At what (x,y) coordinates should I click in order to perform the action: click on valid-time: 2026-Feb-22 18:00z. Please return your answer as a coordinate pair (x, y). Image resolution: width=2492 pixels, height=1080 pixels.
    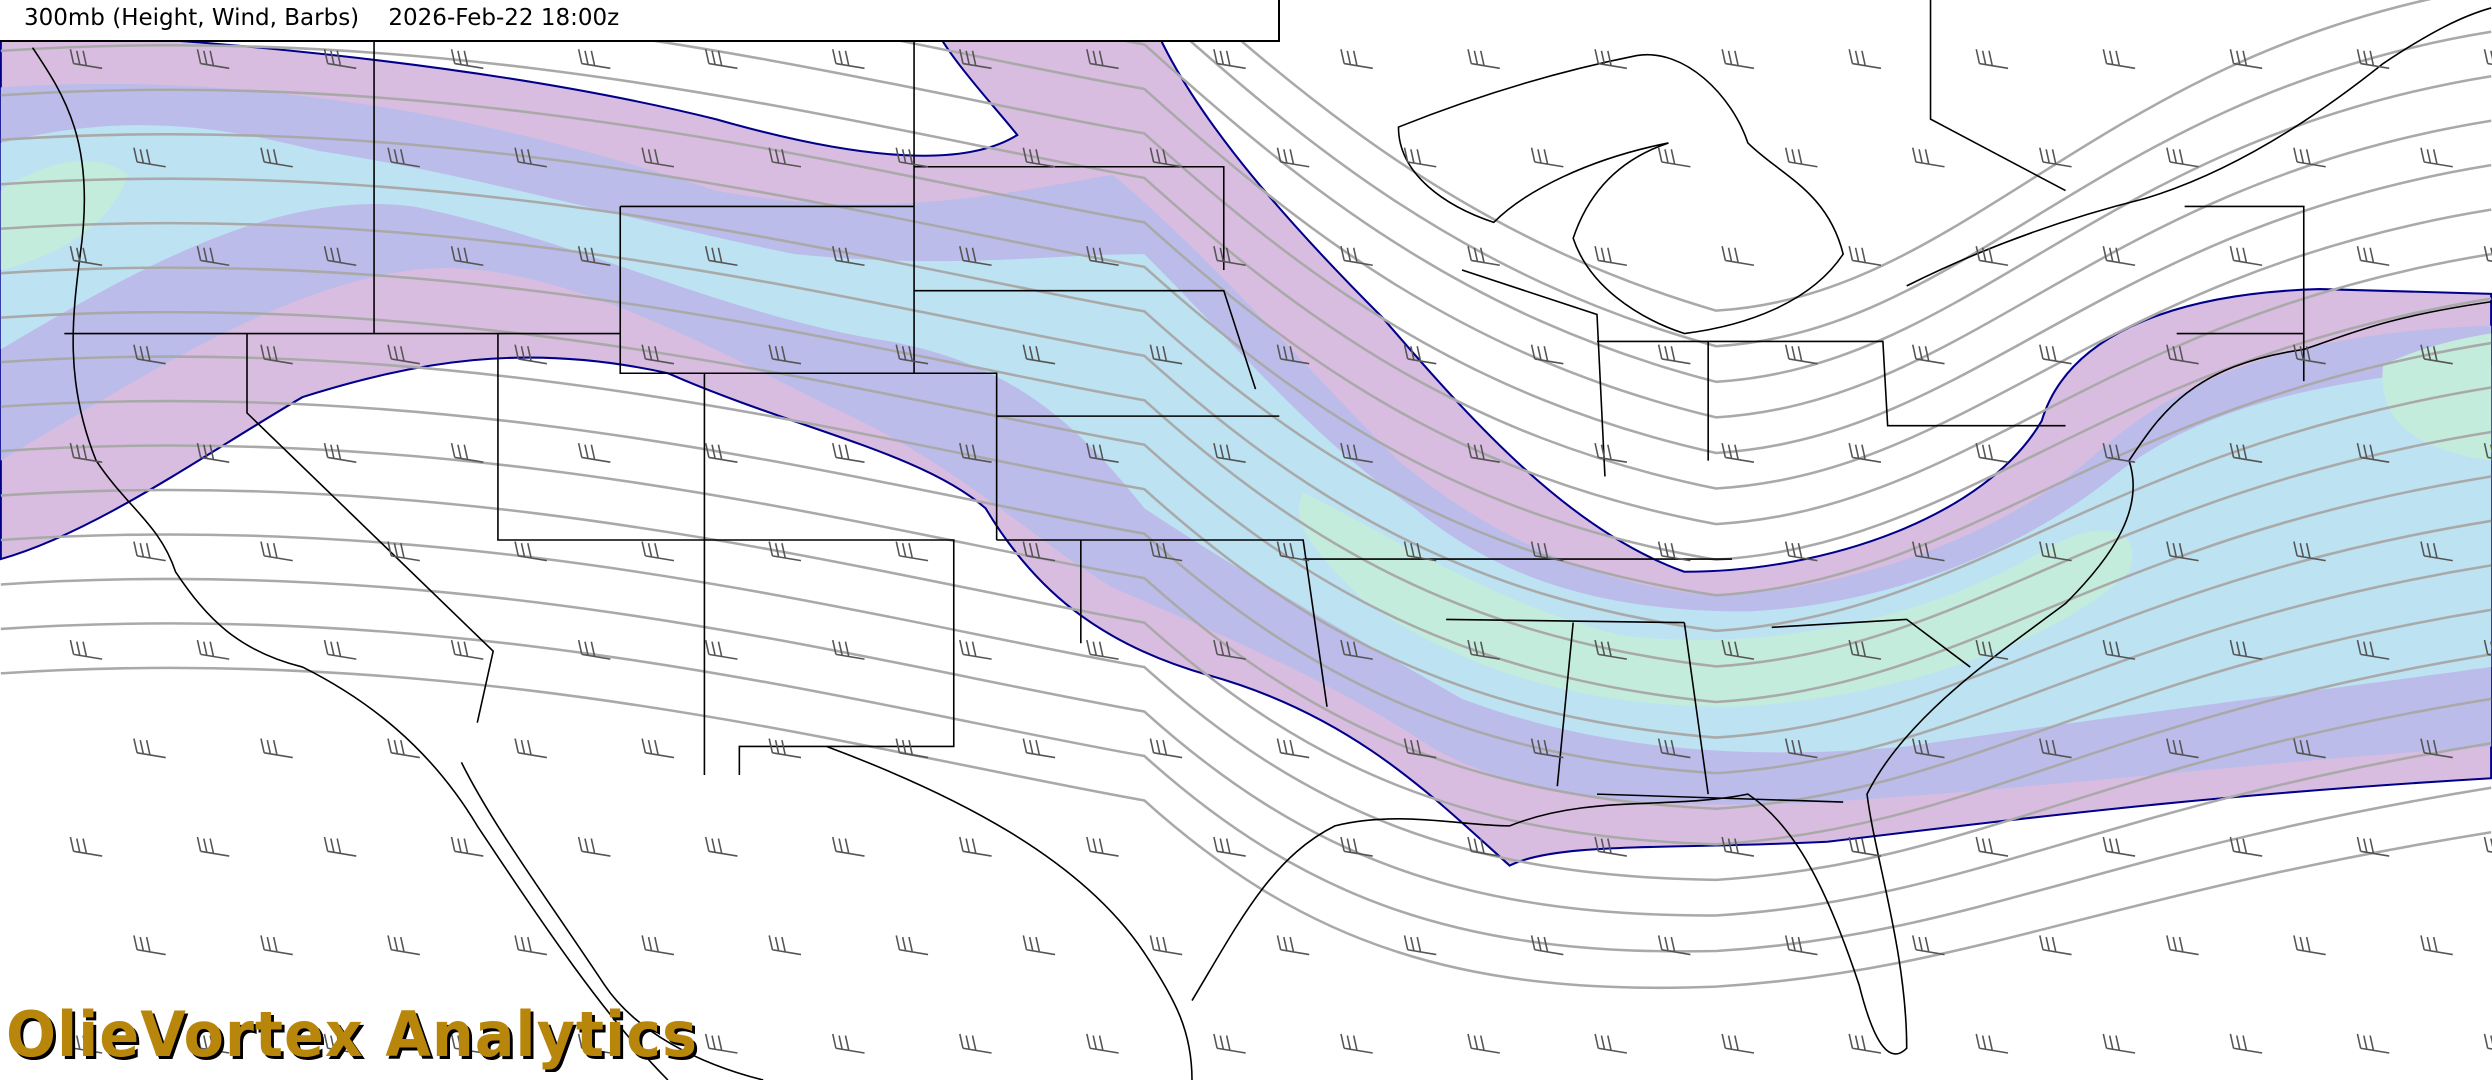
    Looking at the image, I should click on (504, 18).